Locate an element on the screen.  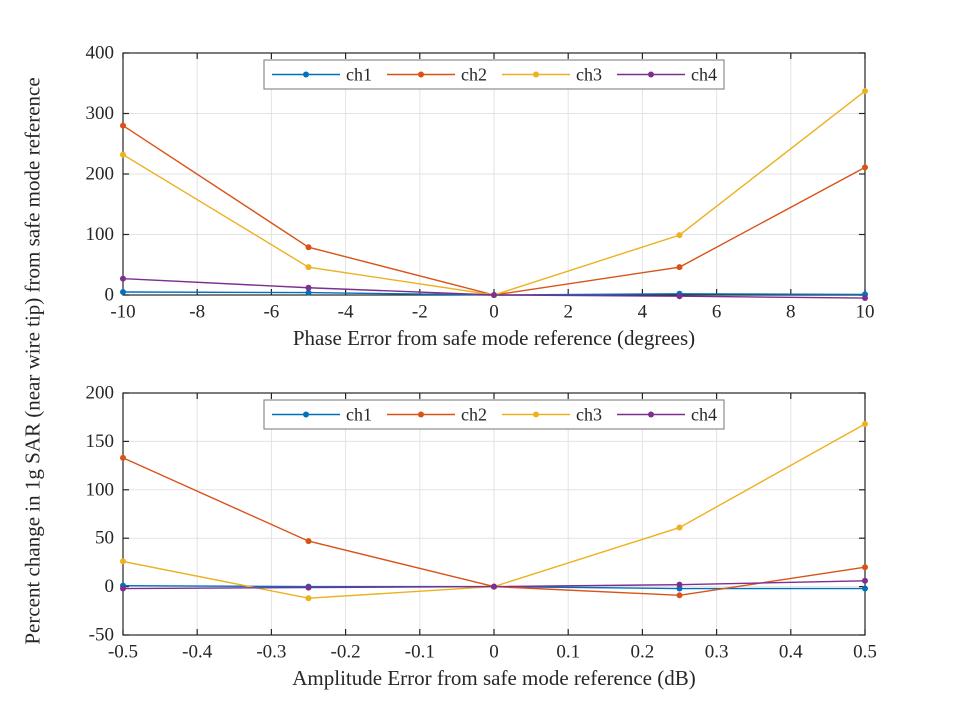
x-tick-label: 8 is located at coordinates (791, 312).